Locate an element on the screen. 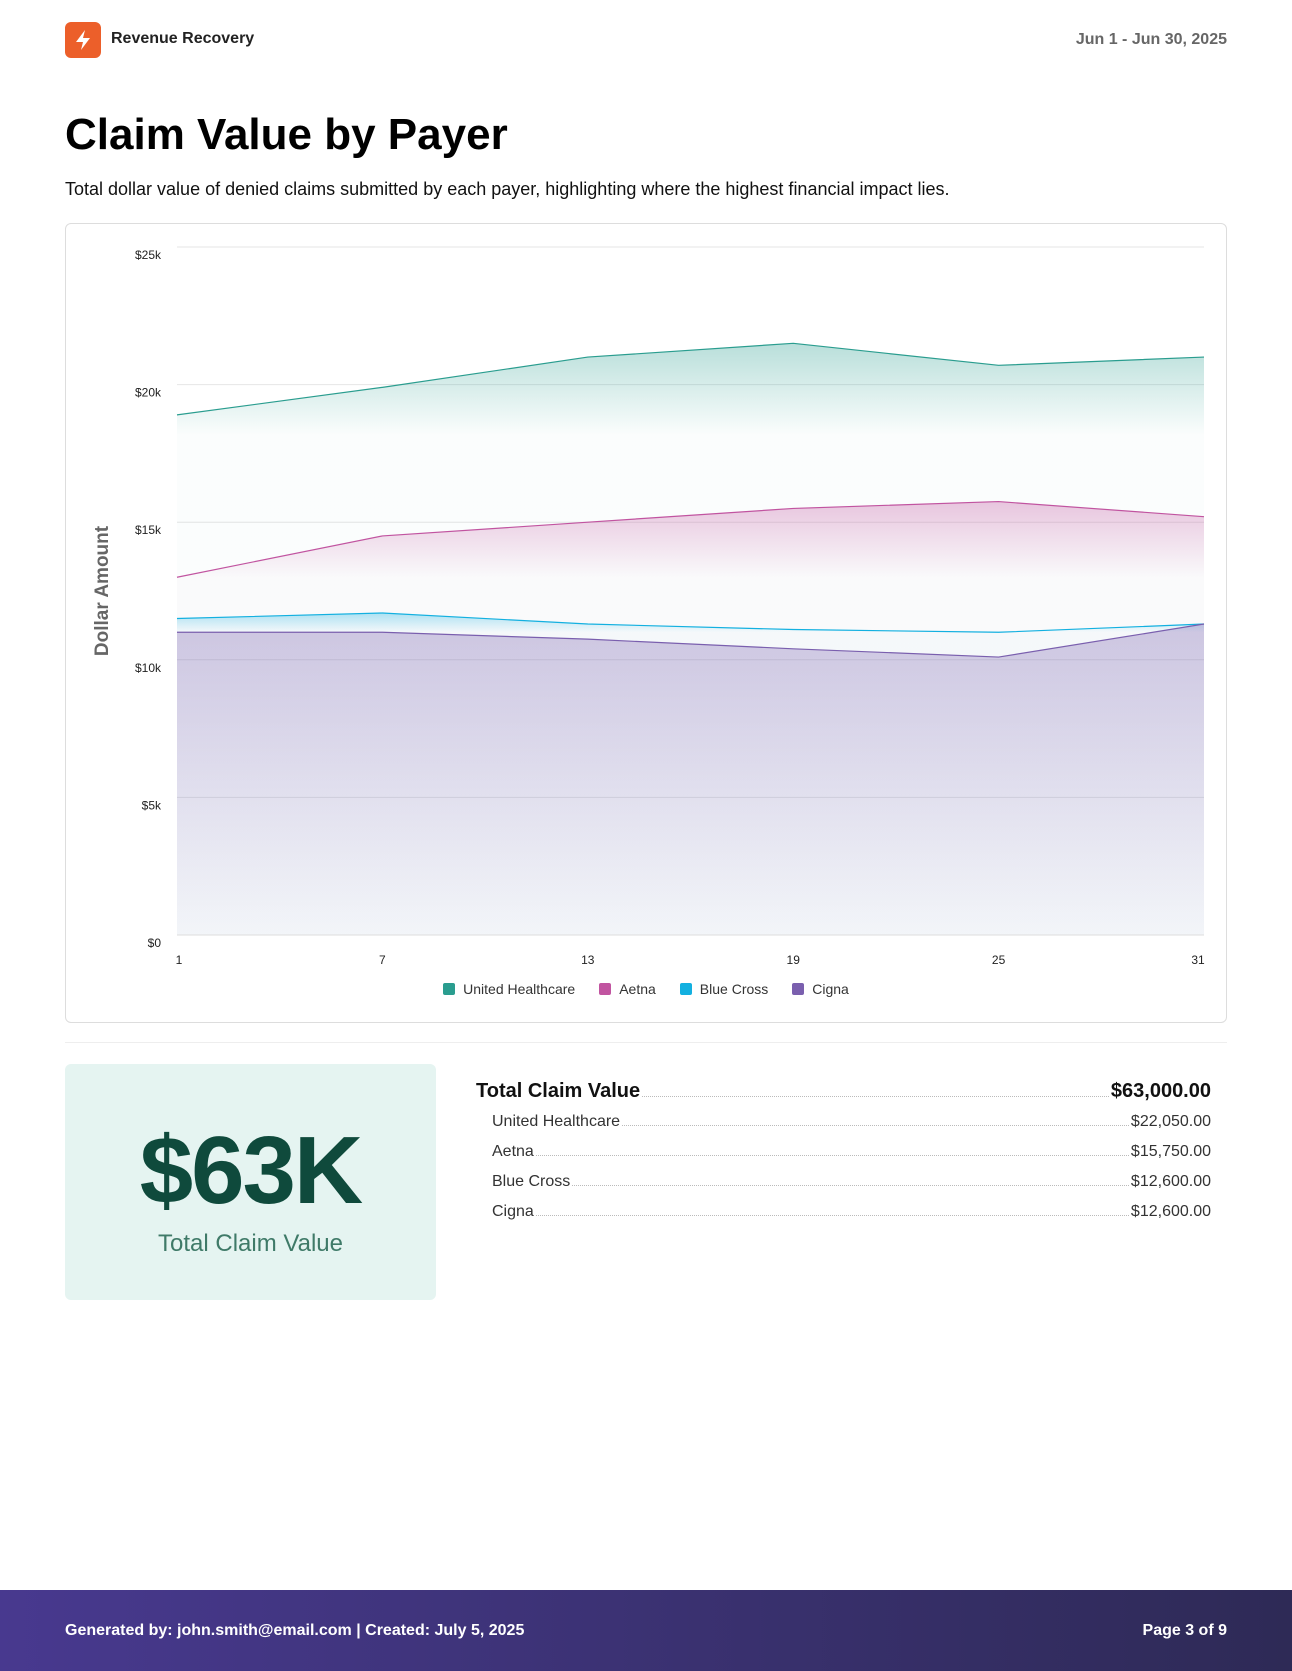 This screenshot has width=1292, height=1671. lightning-bolt-icon is located at coordinates (83, 40).